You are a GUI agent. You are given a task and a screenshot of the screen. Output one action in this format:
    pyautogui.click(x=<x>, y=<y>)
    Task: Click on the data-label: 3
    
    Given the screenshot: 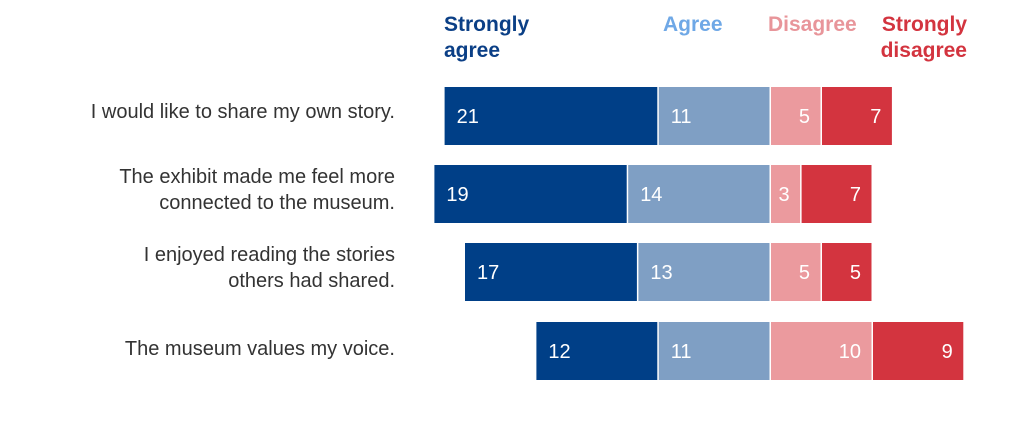 What is the action you would take?
    pyautogui.click(x=783, y=195)
    